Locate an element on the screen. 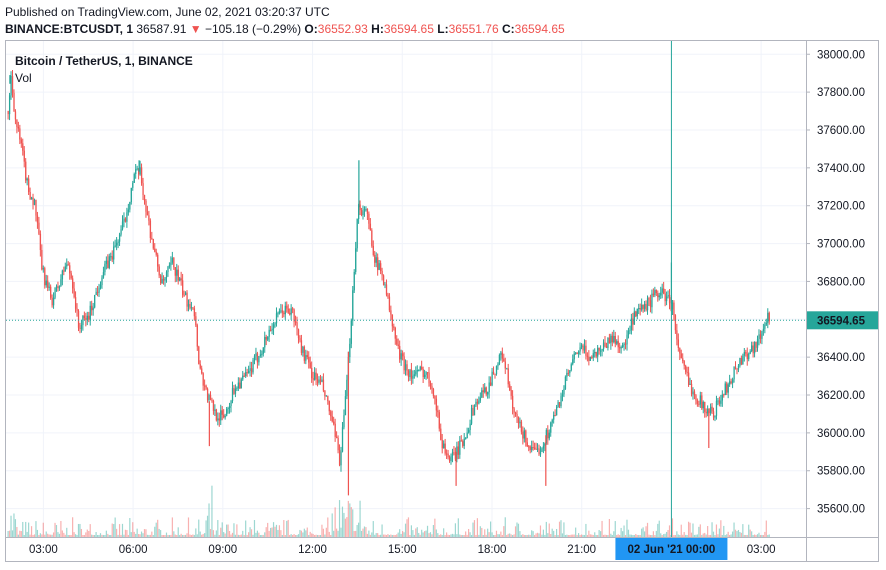 This screenshot has width=886, height=570. x-tick-label: 21:00 is located at coordinates (581, 550).